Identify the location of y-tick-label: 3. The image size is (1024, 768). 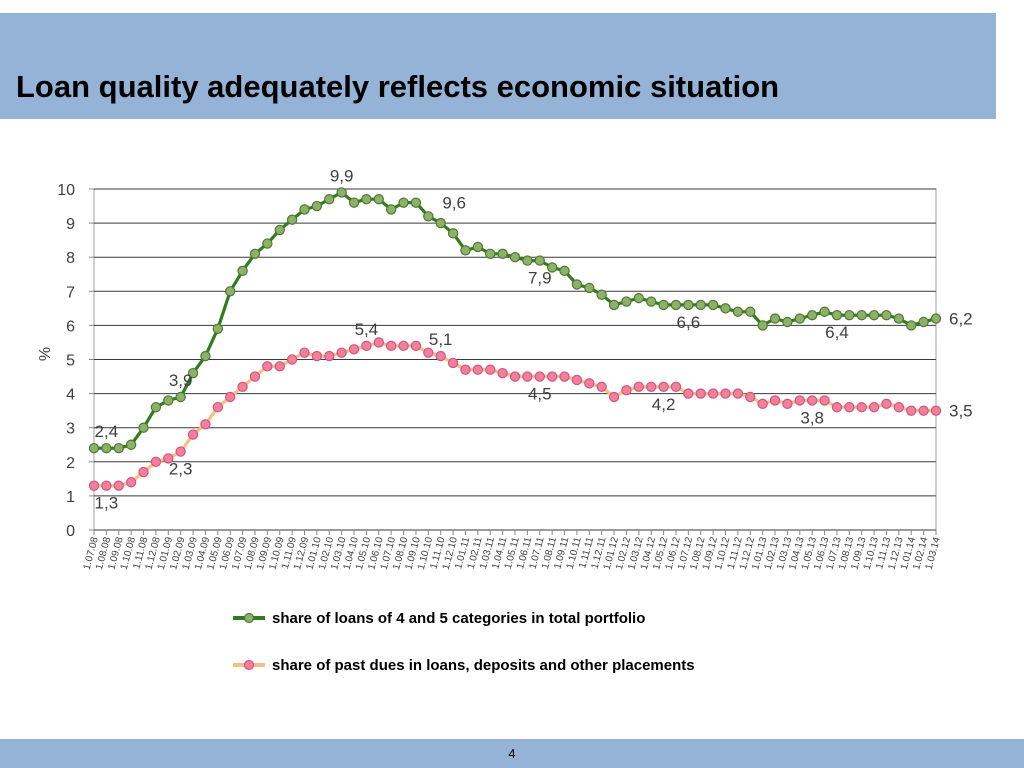
(70, 429).